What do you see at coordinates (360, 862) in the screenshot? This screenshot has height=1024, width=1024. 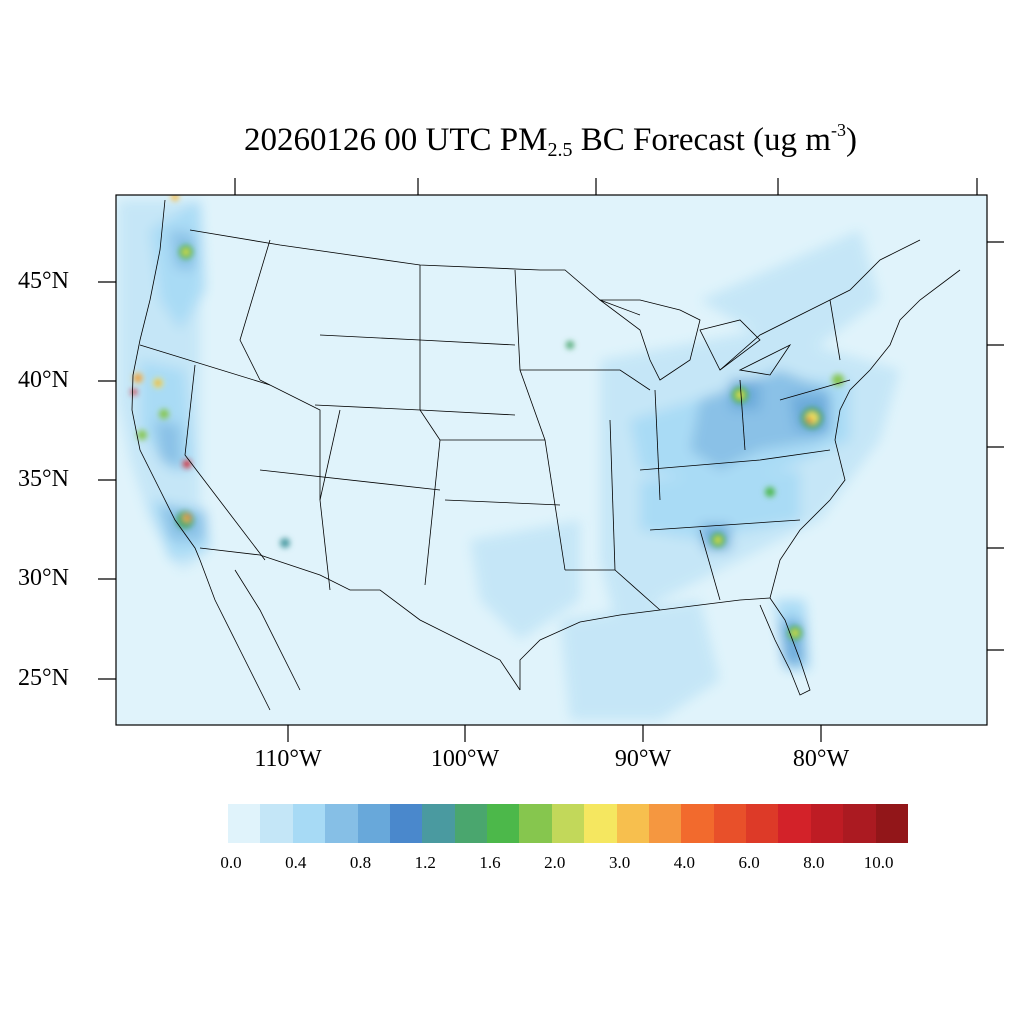 I see `colorbar-tick-label: 0.8` at bounding box center [360, 862].